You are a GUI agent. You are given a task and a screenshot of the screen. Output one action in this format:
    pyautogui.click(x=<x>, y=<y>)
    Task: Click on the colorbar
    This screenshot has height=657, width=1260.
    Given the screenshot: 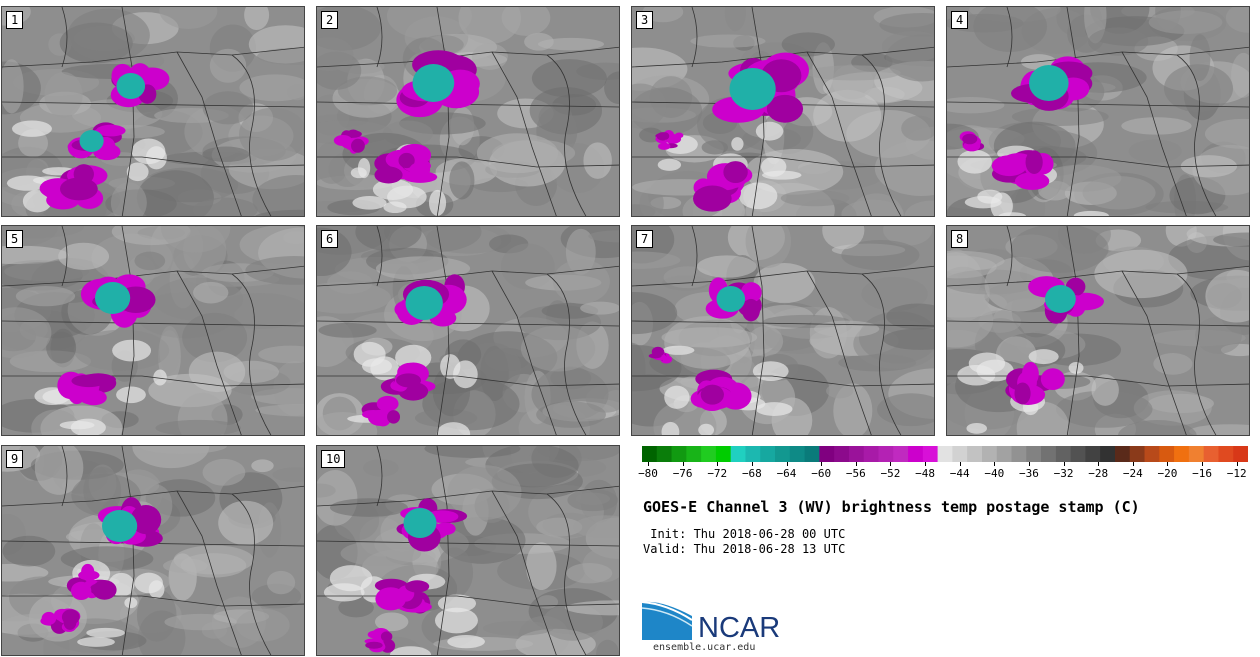 What is the action you would take?
    pyautogui.click(x=945, y=454)
    